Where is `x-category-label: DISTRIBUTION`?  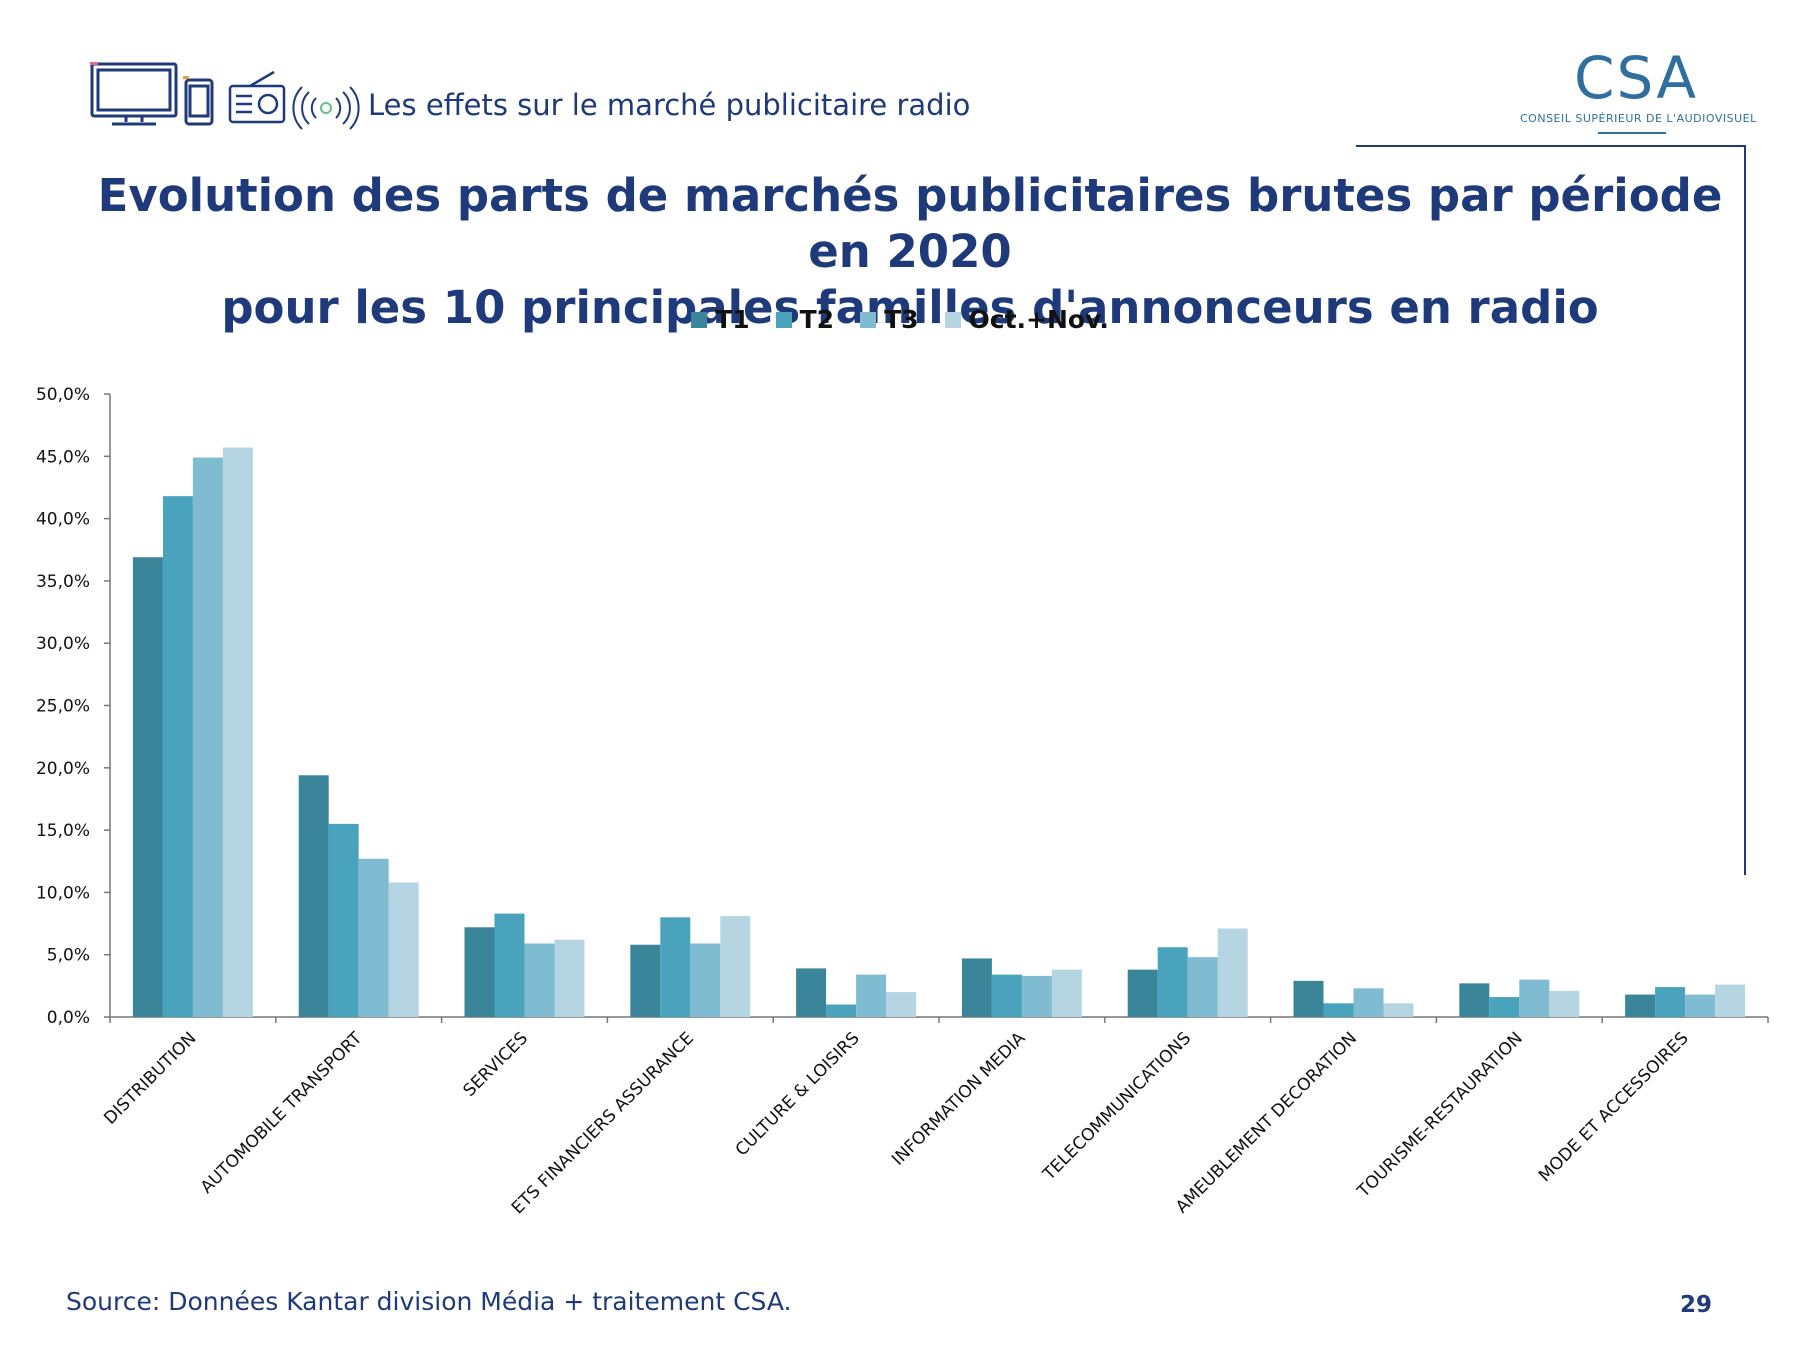
x-category-label: DISTRIBUTION is located at coordinates (150, 1078).